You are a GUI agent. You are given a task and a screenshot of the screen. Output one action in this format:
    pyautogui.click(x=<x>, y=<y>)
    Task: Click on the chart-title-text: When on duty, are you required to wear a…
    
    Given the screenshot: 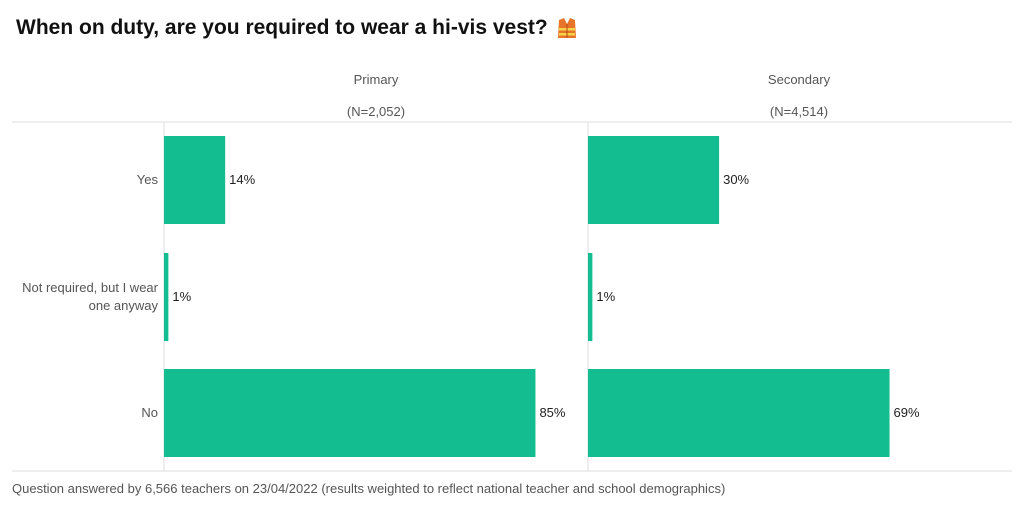 What is the action you would take?
    pyautogui.click(x=282, y=27)
    